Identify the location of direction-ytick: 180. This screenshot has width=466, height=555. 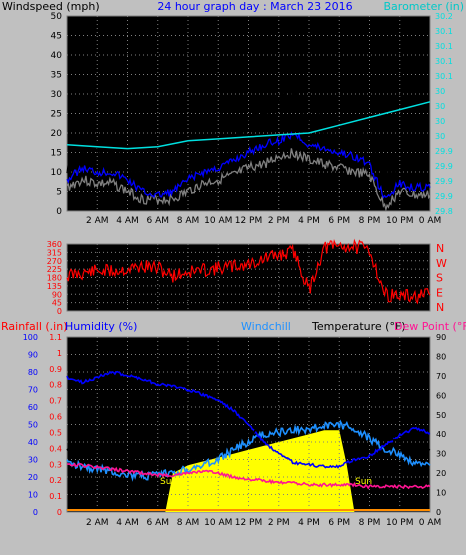
(54, 278).